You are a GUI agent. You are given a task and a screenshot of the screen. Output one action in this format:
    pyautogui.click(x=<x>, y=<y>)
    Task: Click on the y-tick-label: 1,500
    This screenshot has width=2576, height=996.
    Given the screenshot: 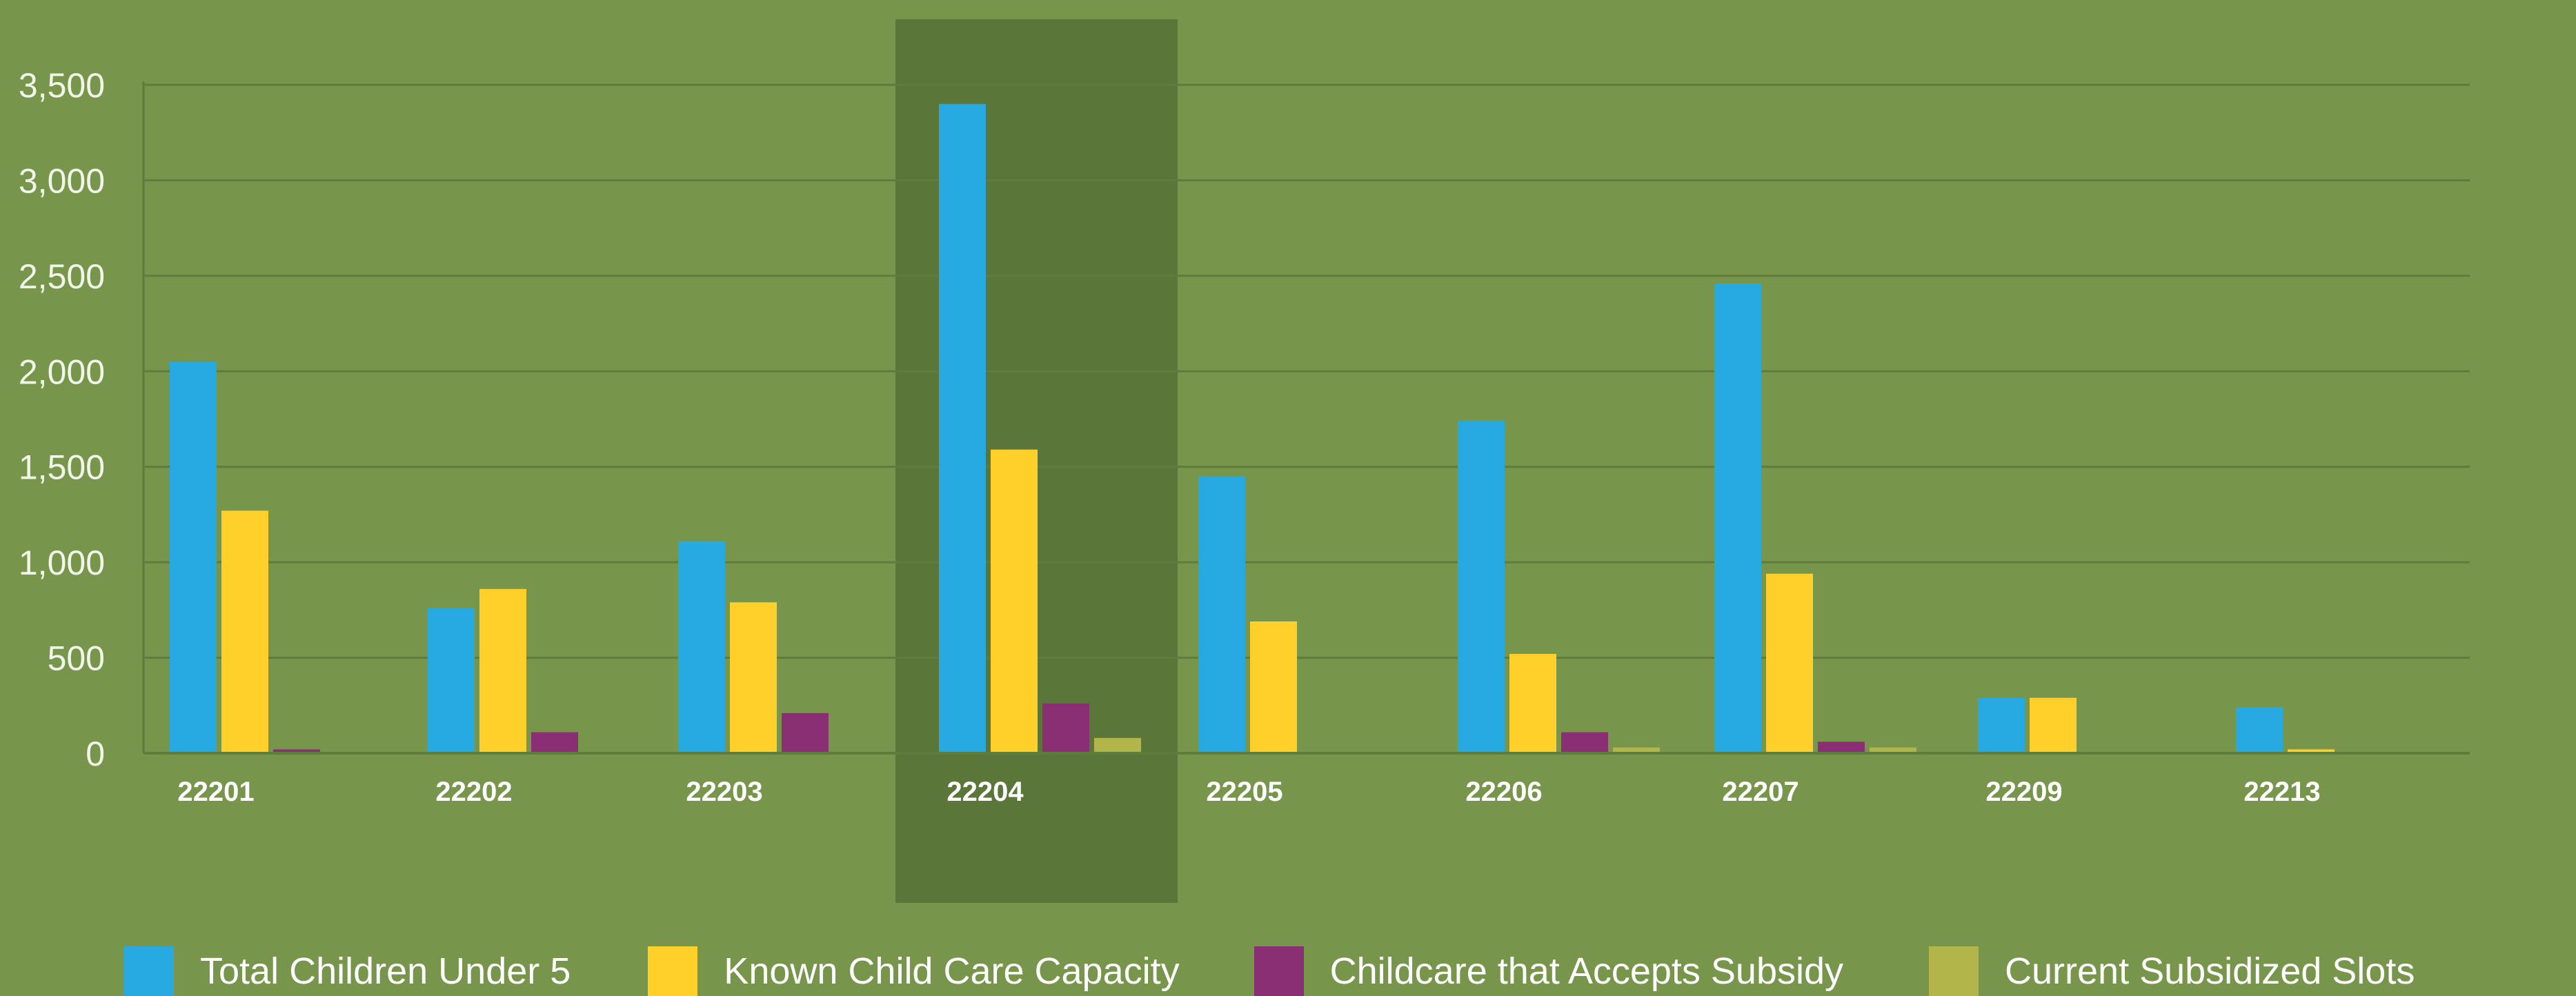 What is the action you would take?
    pyautogui.click(x=62, y=467)
    